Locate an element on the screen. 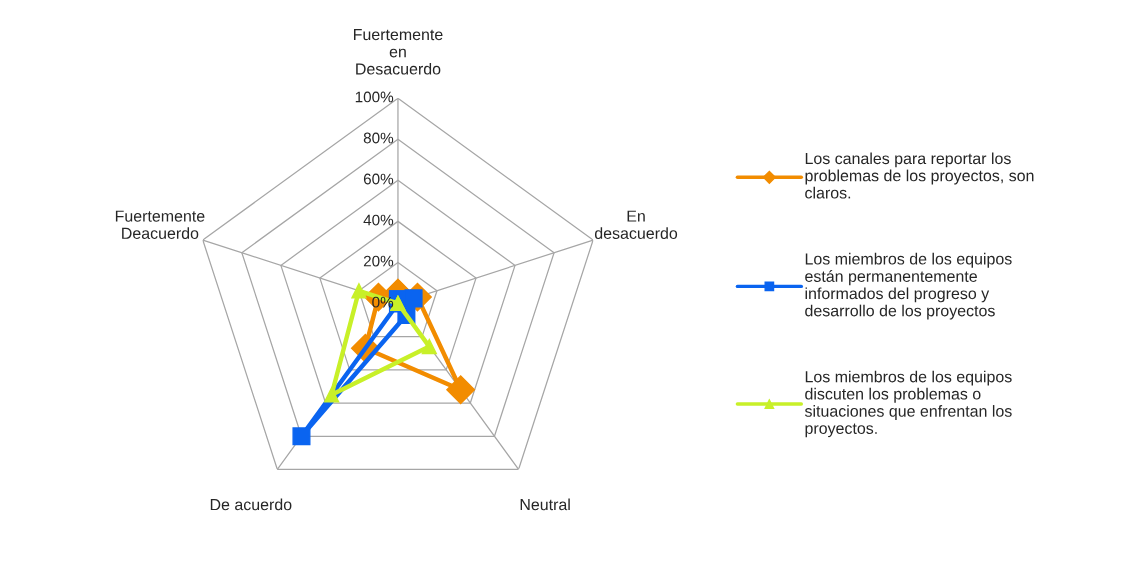 The image size is (1121, 578). spoke-label: Fuertemente Deacuerdo is located at coordinates (160, 224).